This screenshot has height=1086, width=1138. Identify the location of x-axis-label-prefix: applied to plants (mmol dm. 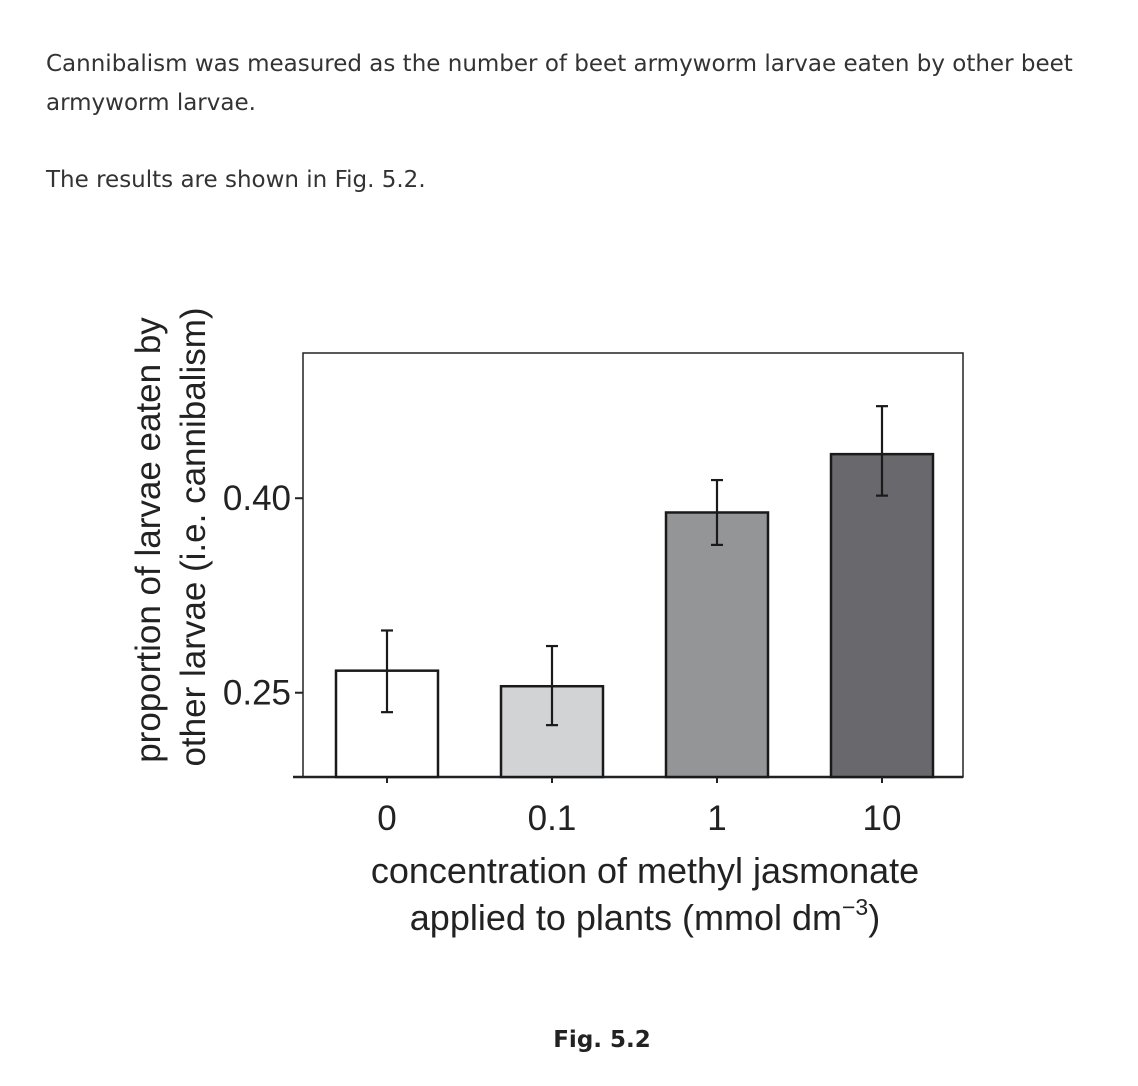
(626, 917).